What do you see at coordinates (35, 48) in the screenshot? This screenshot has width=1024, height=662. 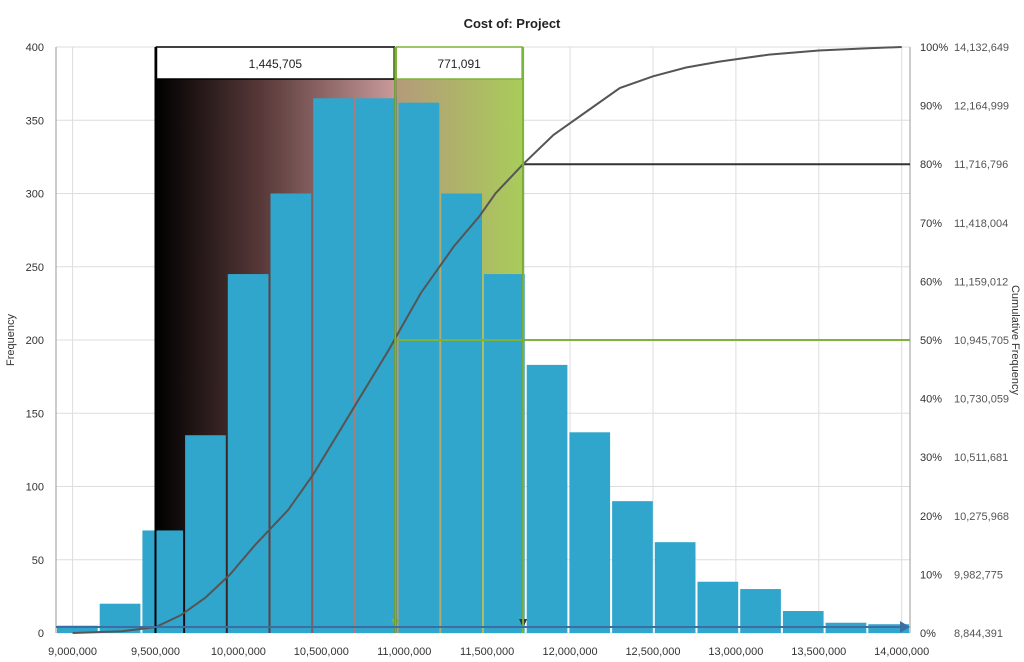 I see `y-tick-label: 400` at bounding box center [35, 48].